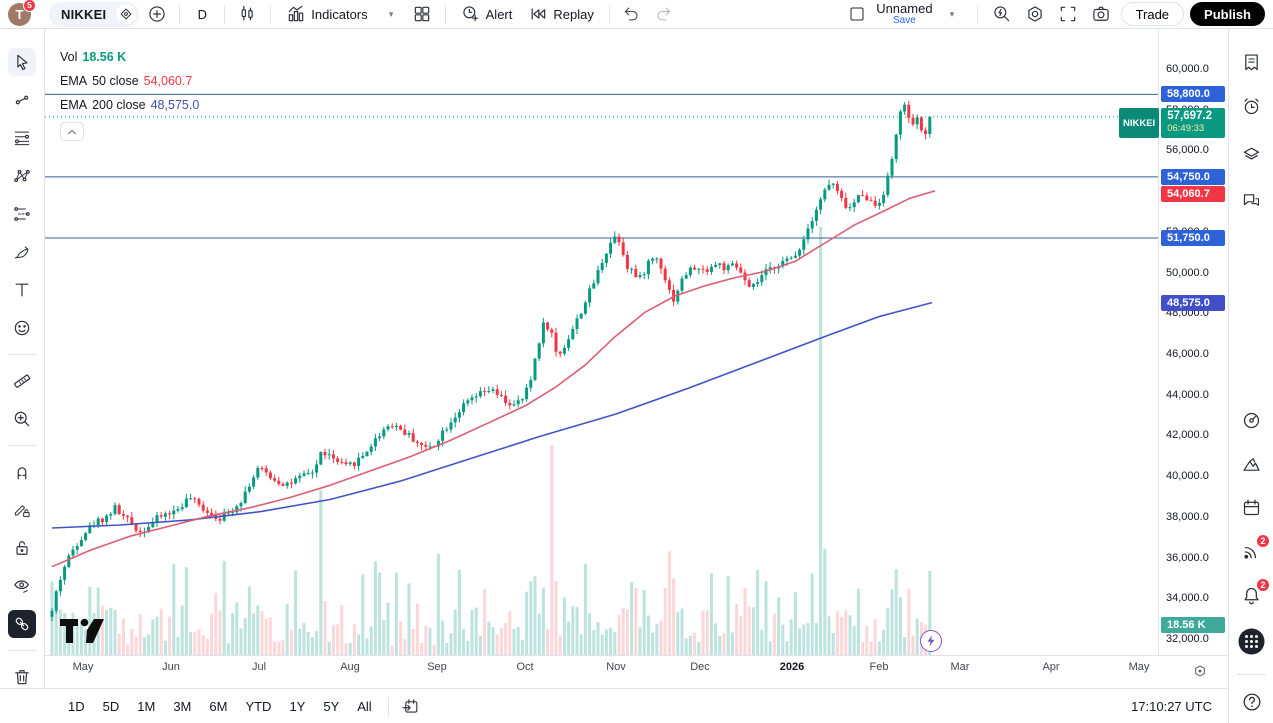 Image resolution: width=1273 pixels, height=723 pixels. I want to click on chart-style-candles-icon, so click(247, 14).